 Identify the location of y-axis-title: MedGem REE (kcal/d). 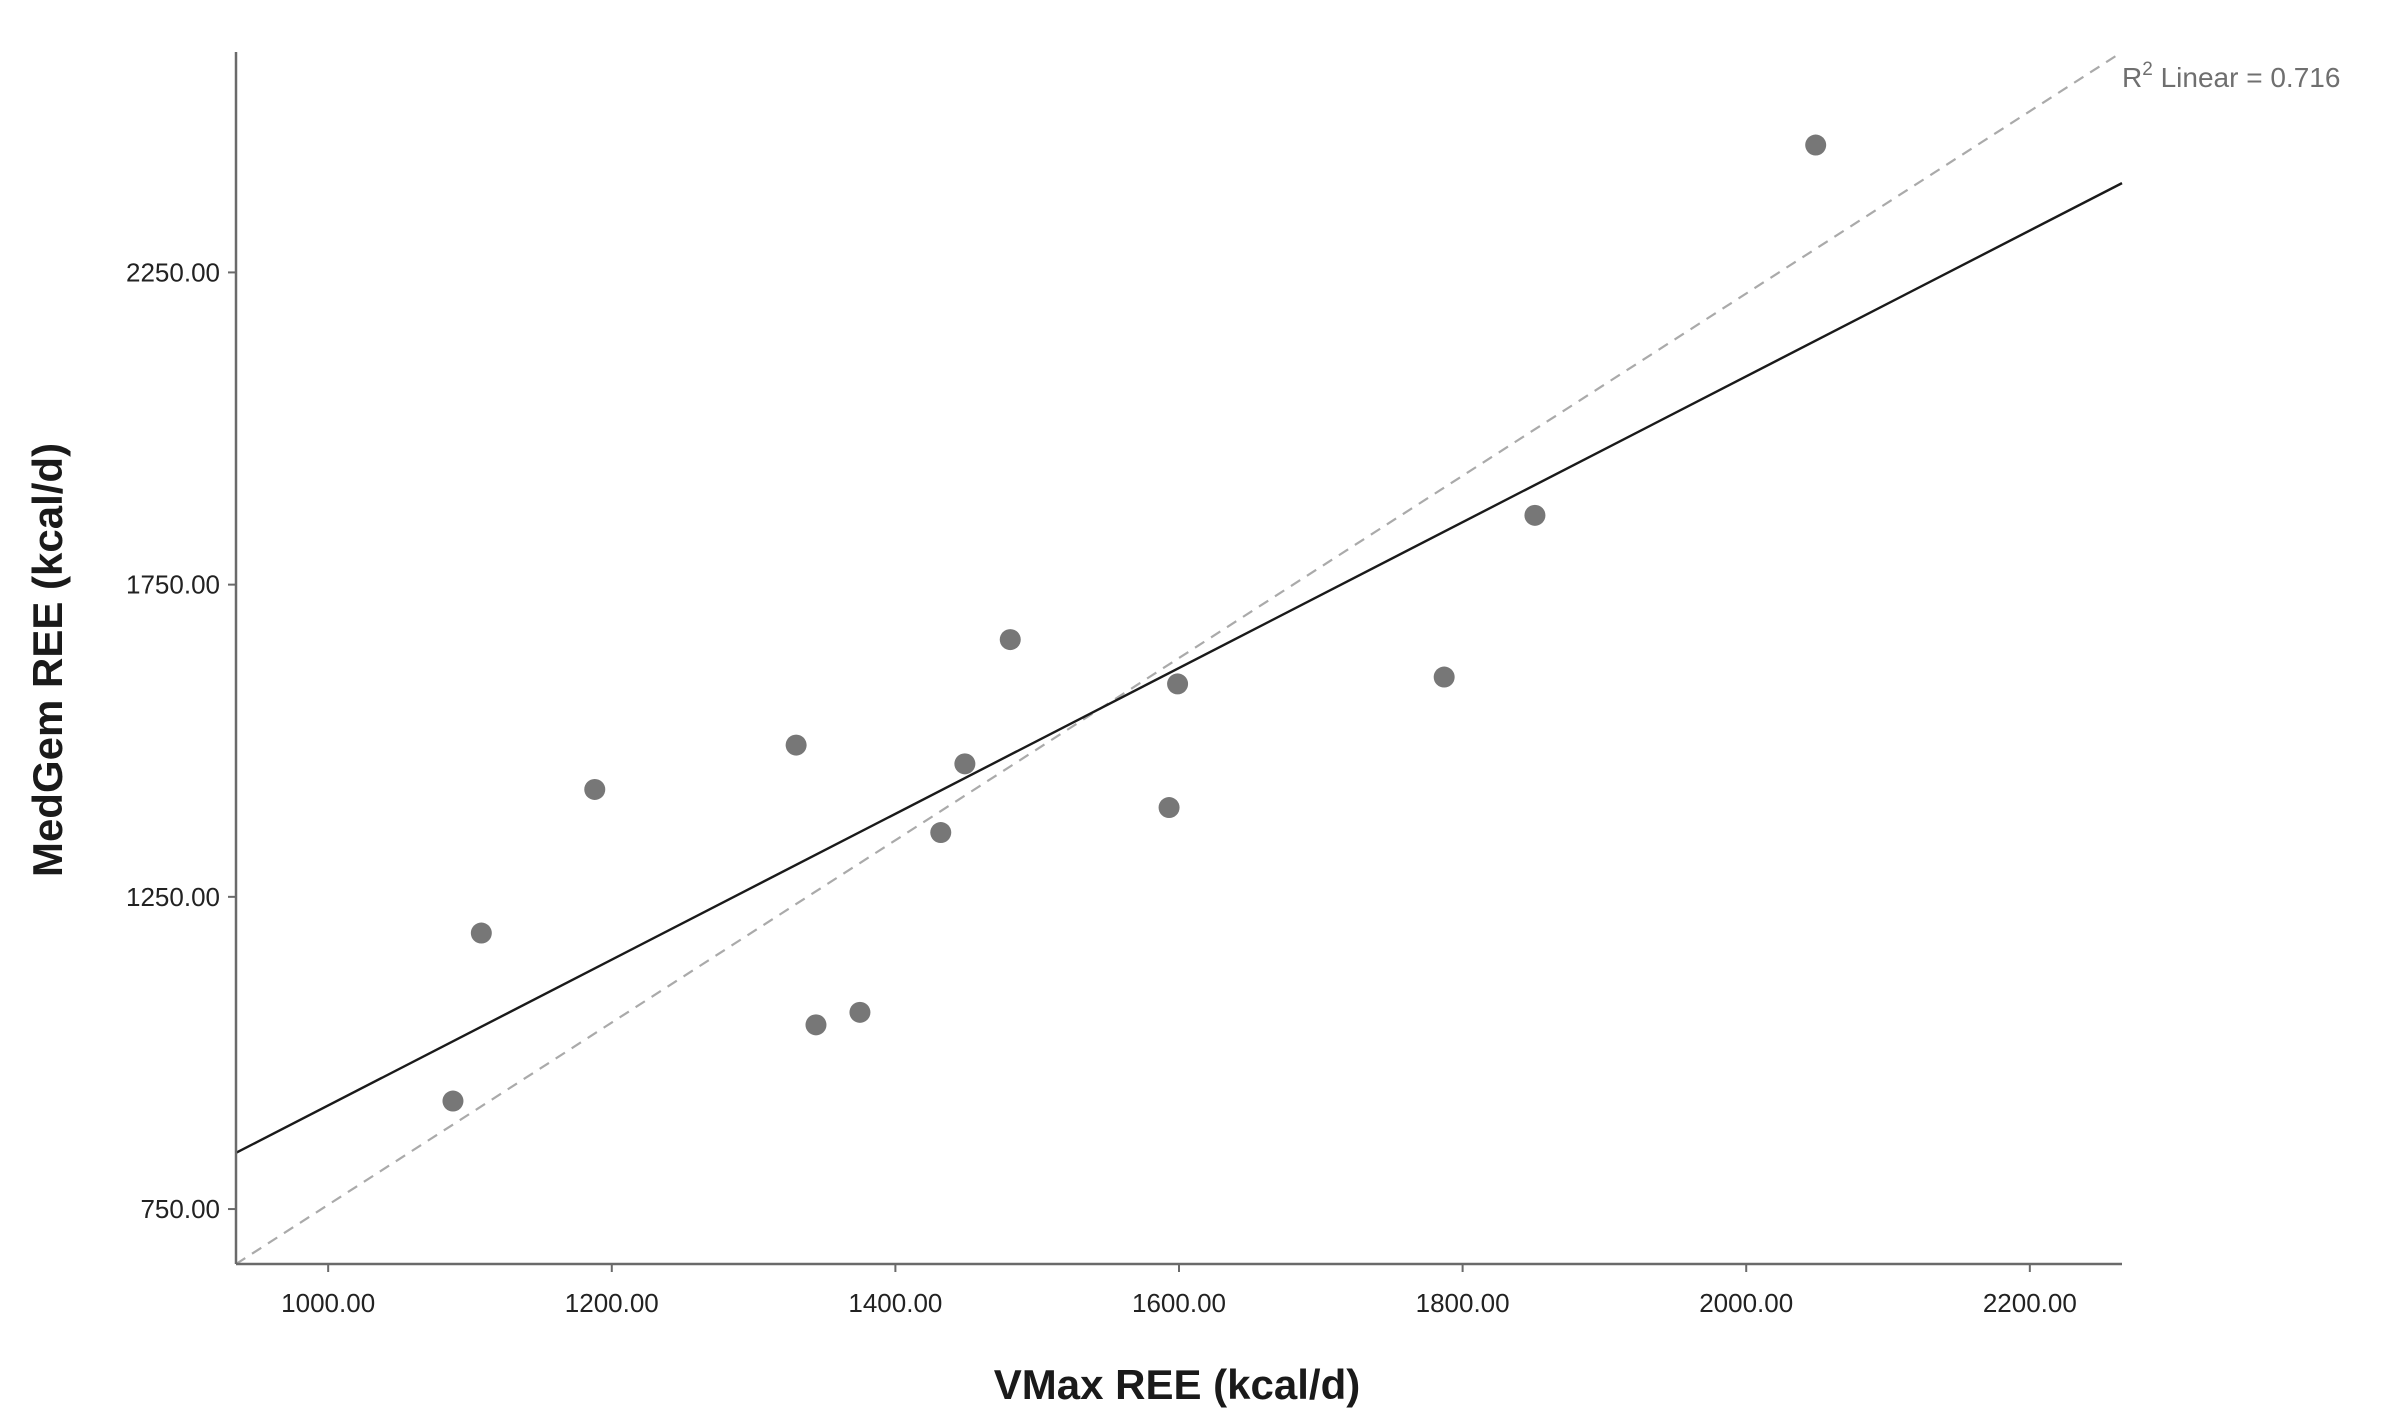
(47, 660).